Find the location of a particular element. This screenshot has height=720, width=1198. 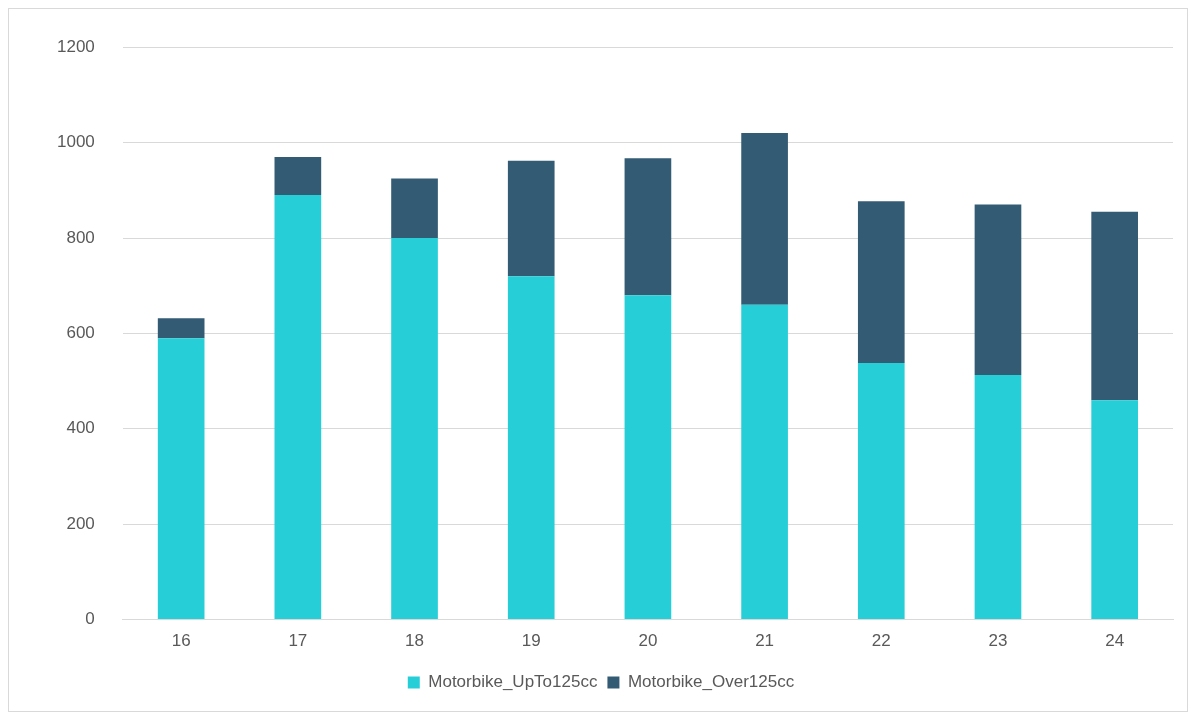

x-tick-label: 24 is located at coordinates (1115, 641).